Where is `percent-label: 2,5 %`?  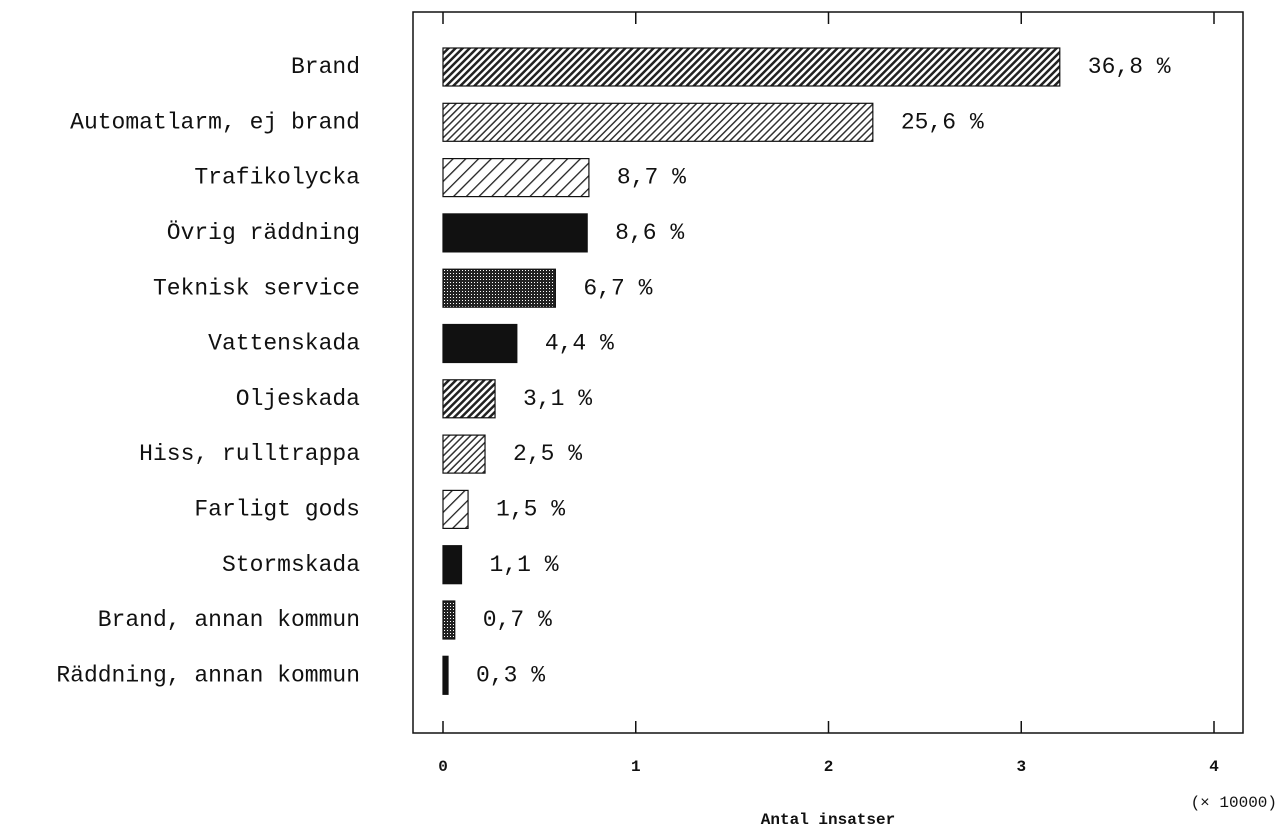 percent-label: 2,5 % is located at coordinates (547, 454).